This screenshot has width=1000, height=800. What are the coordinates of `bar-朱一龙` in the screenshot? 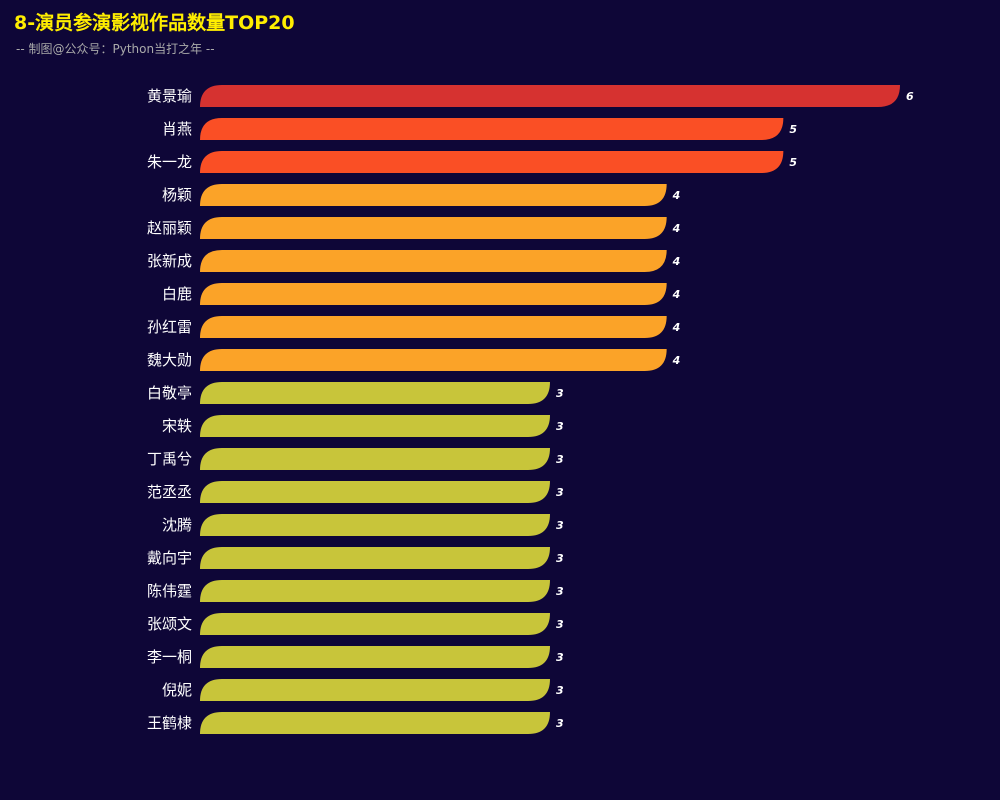 It's located at (492, 162).